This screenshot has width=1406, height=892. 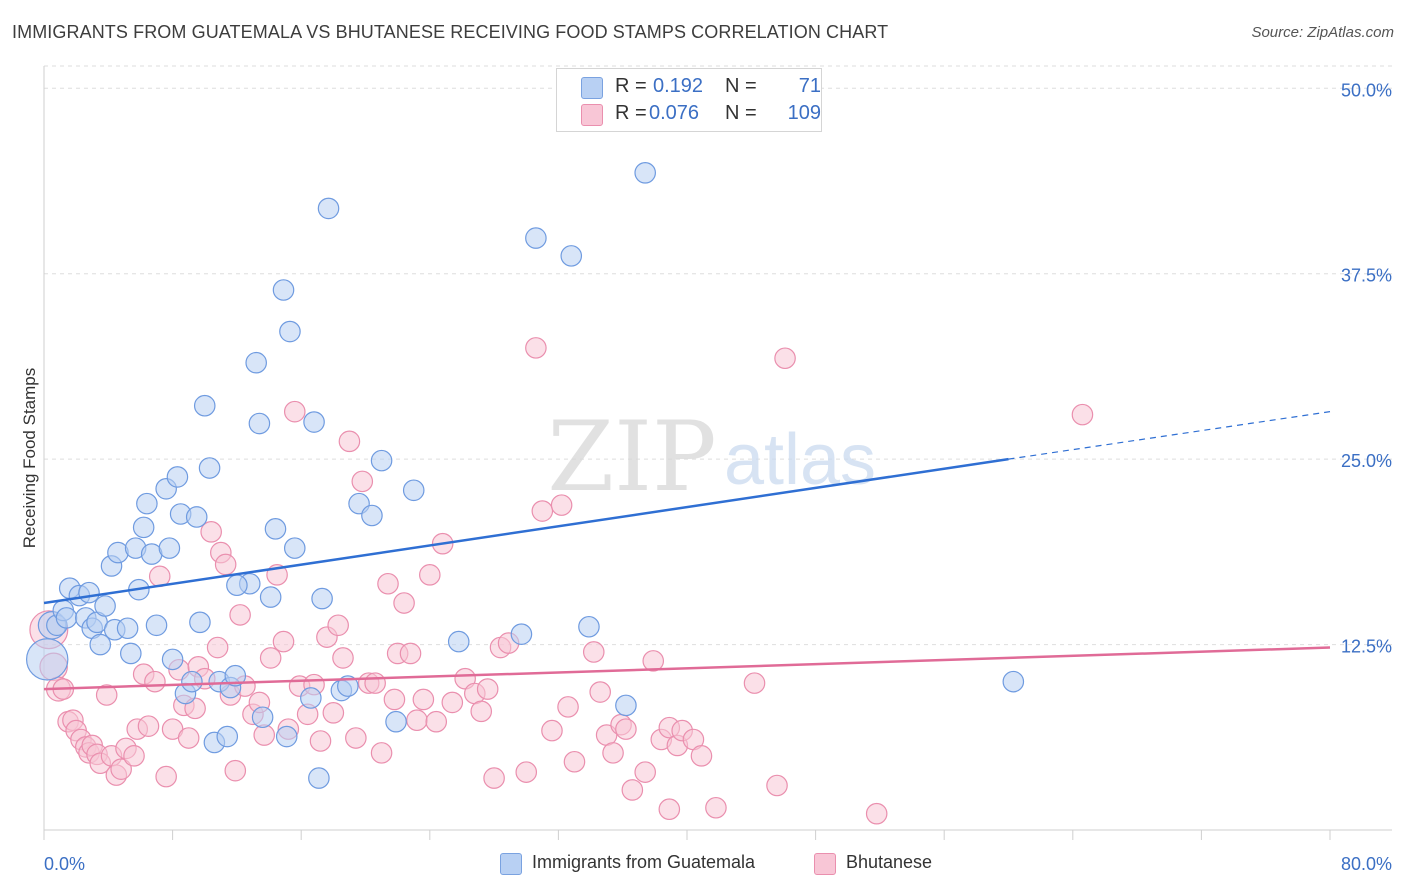 What do you see at coordinates (1366, 864) in the screenshot?
I see `x-tick-label: 80.0%` at bounding box center [1366, 864].